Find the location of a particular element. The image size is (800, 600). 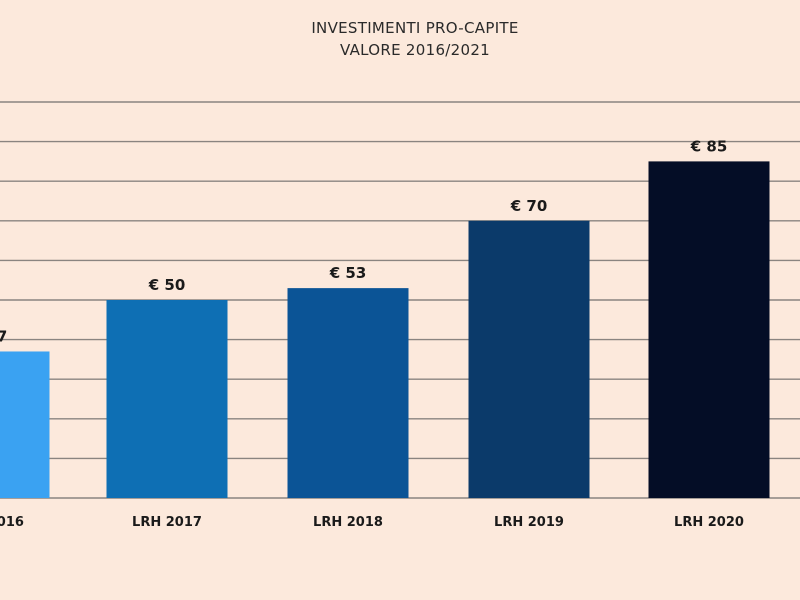

x-tick-label: LRH 2017 is located at coordinates (167, 522).